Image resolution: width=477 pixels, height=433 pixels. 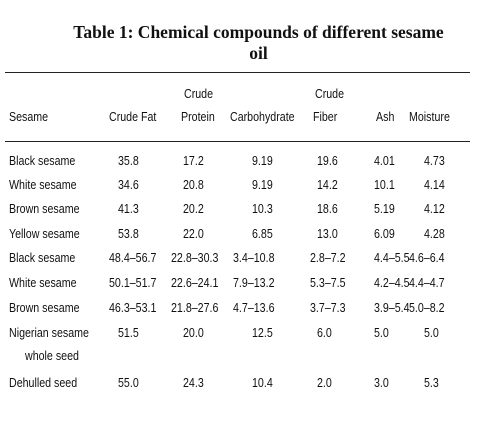 I want to click on cell-moisture: 4.73, so click(x=434, y=160).